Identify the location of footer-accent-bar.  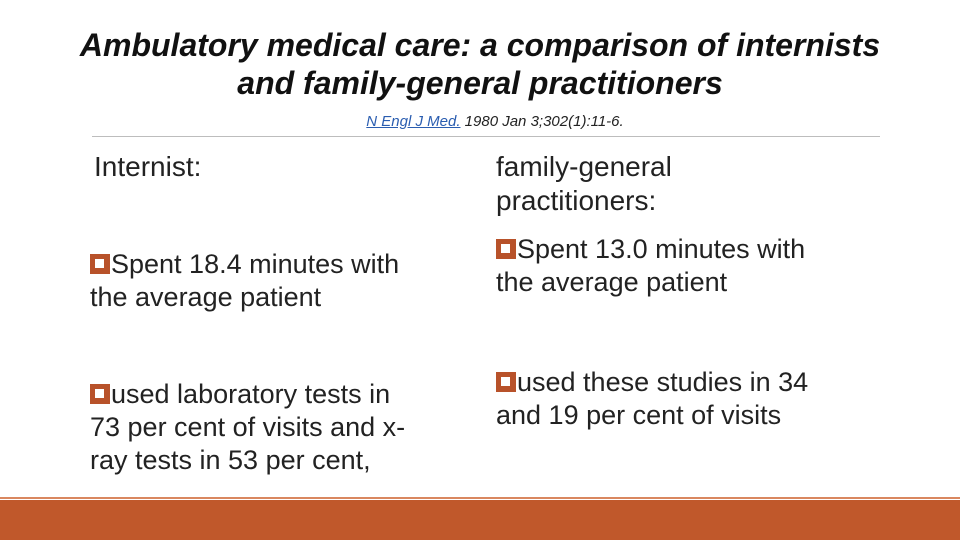
(480, 520).